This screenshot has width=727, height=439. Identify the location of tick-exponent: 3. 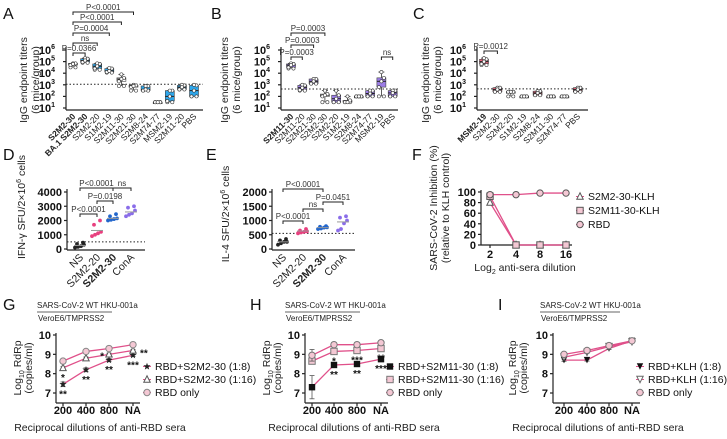
(53, 82).